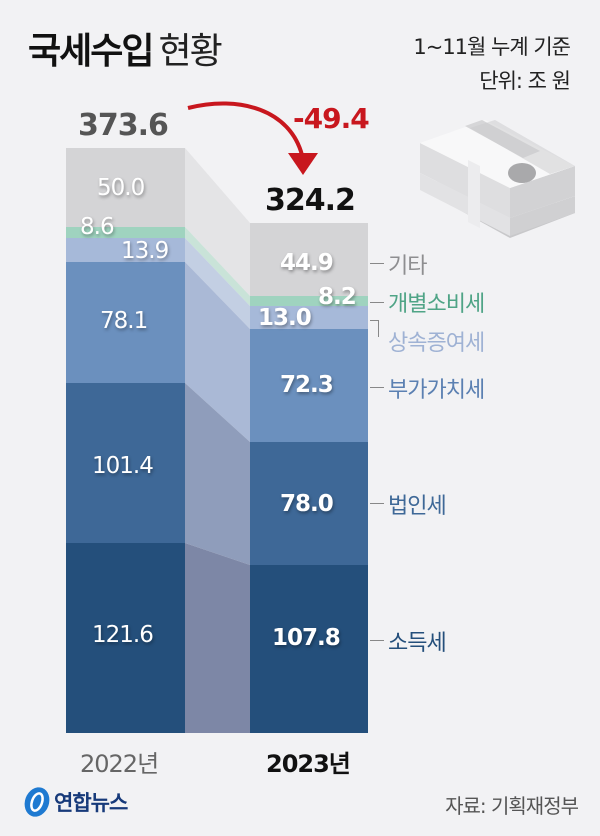 The width and height of the screenshot is (600, 836). Describe the element at coordinates (91, 51) in the screenshot. I see `title-bold: 국세수입` at that location.